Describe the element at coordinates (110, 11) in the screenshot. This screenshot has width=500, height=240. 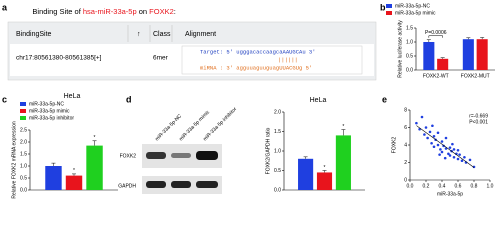
I see `title-part: hsa-miR-33a-5p` at that location.